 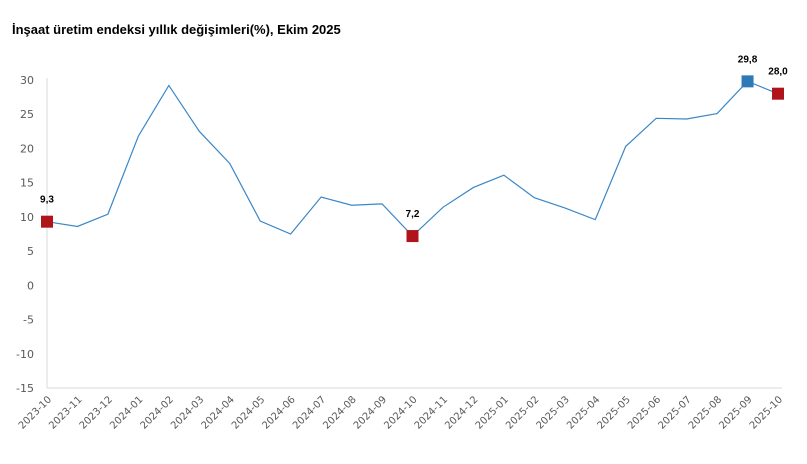 What do you see at coordinates (778, 72) in the screenshot?
I see `data-label: 28,0` at bounding box center [778, 72].